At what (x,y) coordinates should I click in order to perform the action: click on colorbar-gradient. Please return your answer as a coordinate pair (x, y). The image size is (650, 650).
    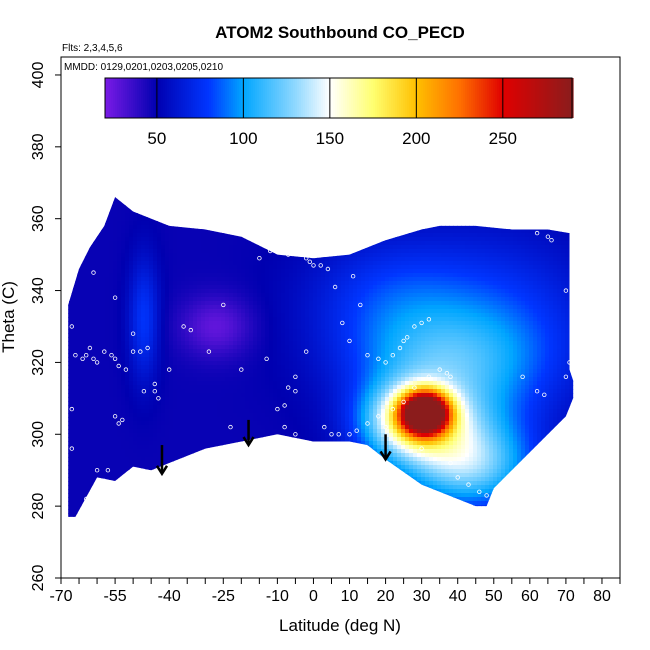
    Looking at the image, I should click on (339, 98).